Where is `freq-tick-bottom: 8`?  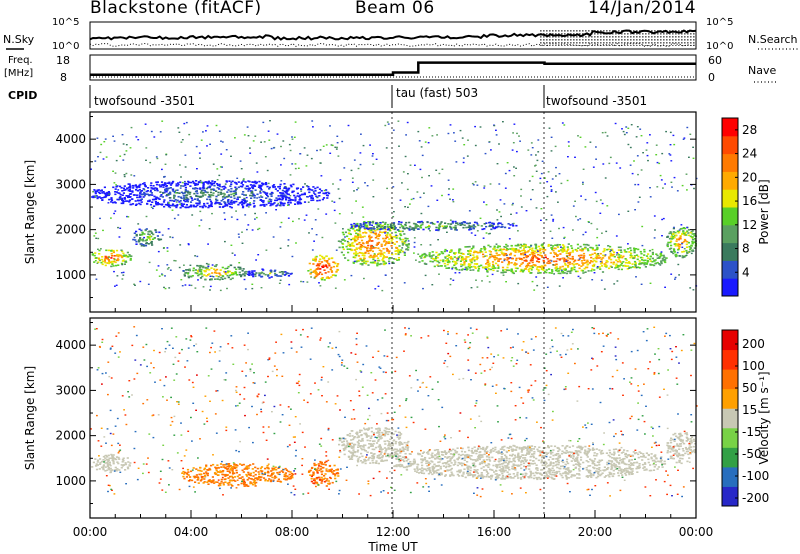
freq-tick-bottom: 8 is located at coordinates (63, 77).